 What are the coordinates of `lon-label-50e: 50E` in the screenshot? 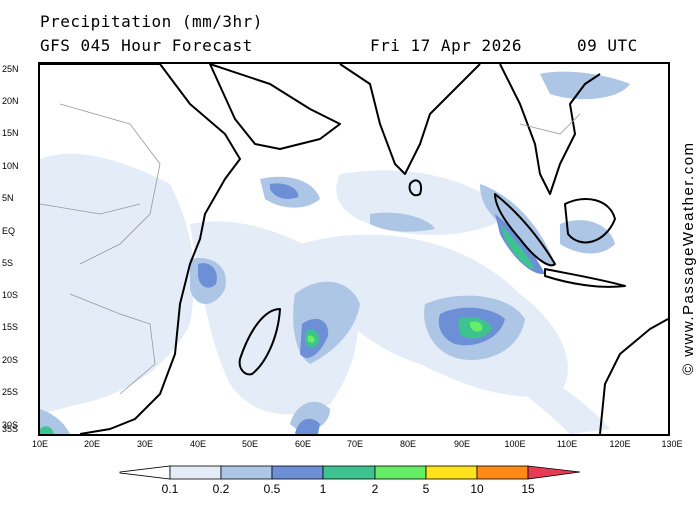 It's located at (250, 444).